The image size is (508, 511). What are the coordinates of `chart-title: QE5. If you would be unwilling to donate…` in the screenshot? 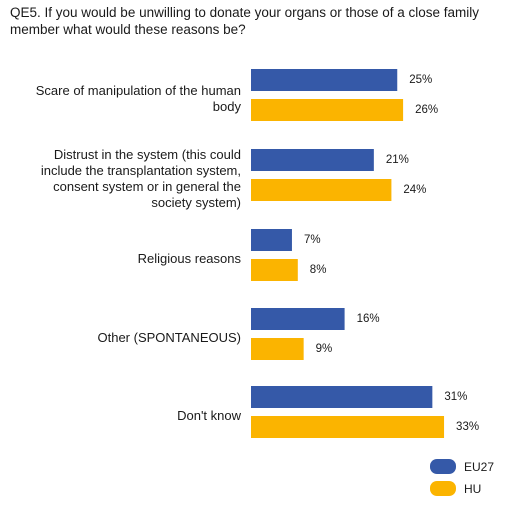 It's located at (245, 21).